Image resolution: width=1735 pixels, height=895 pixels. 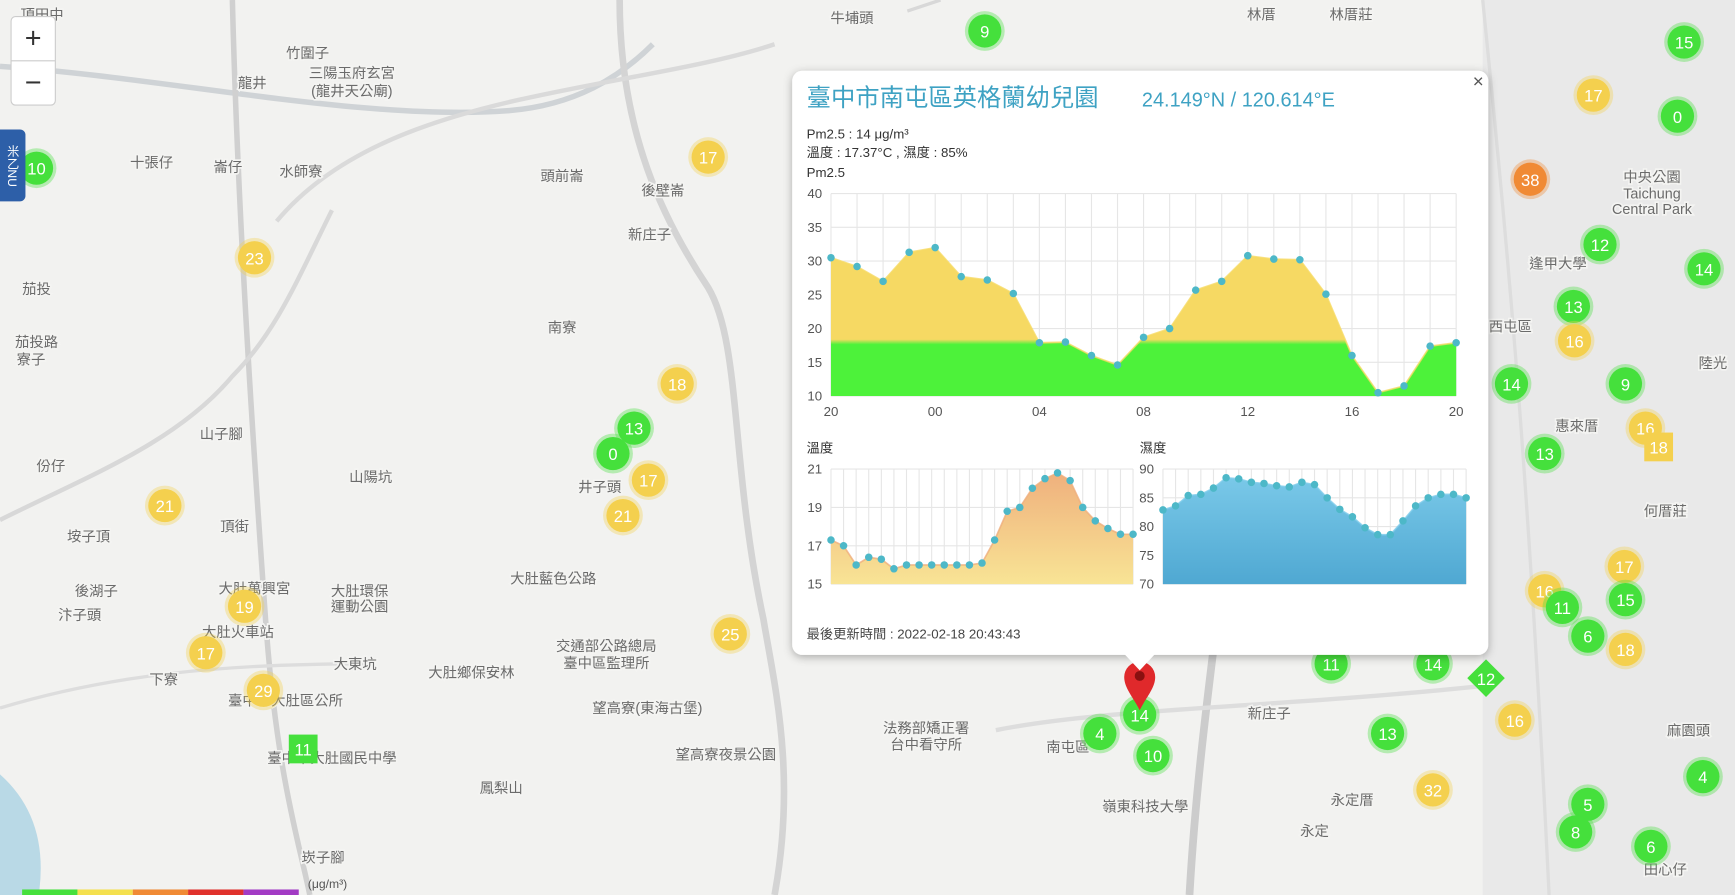 I want to click on marker: 8, so click(x=1575, y=832).